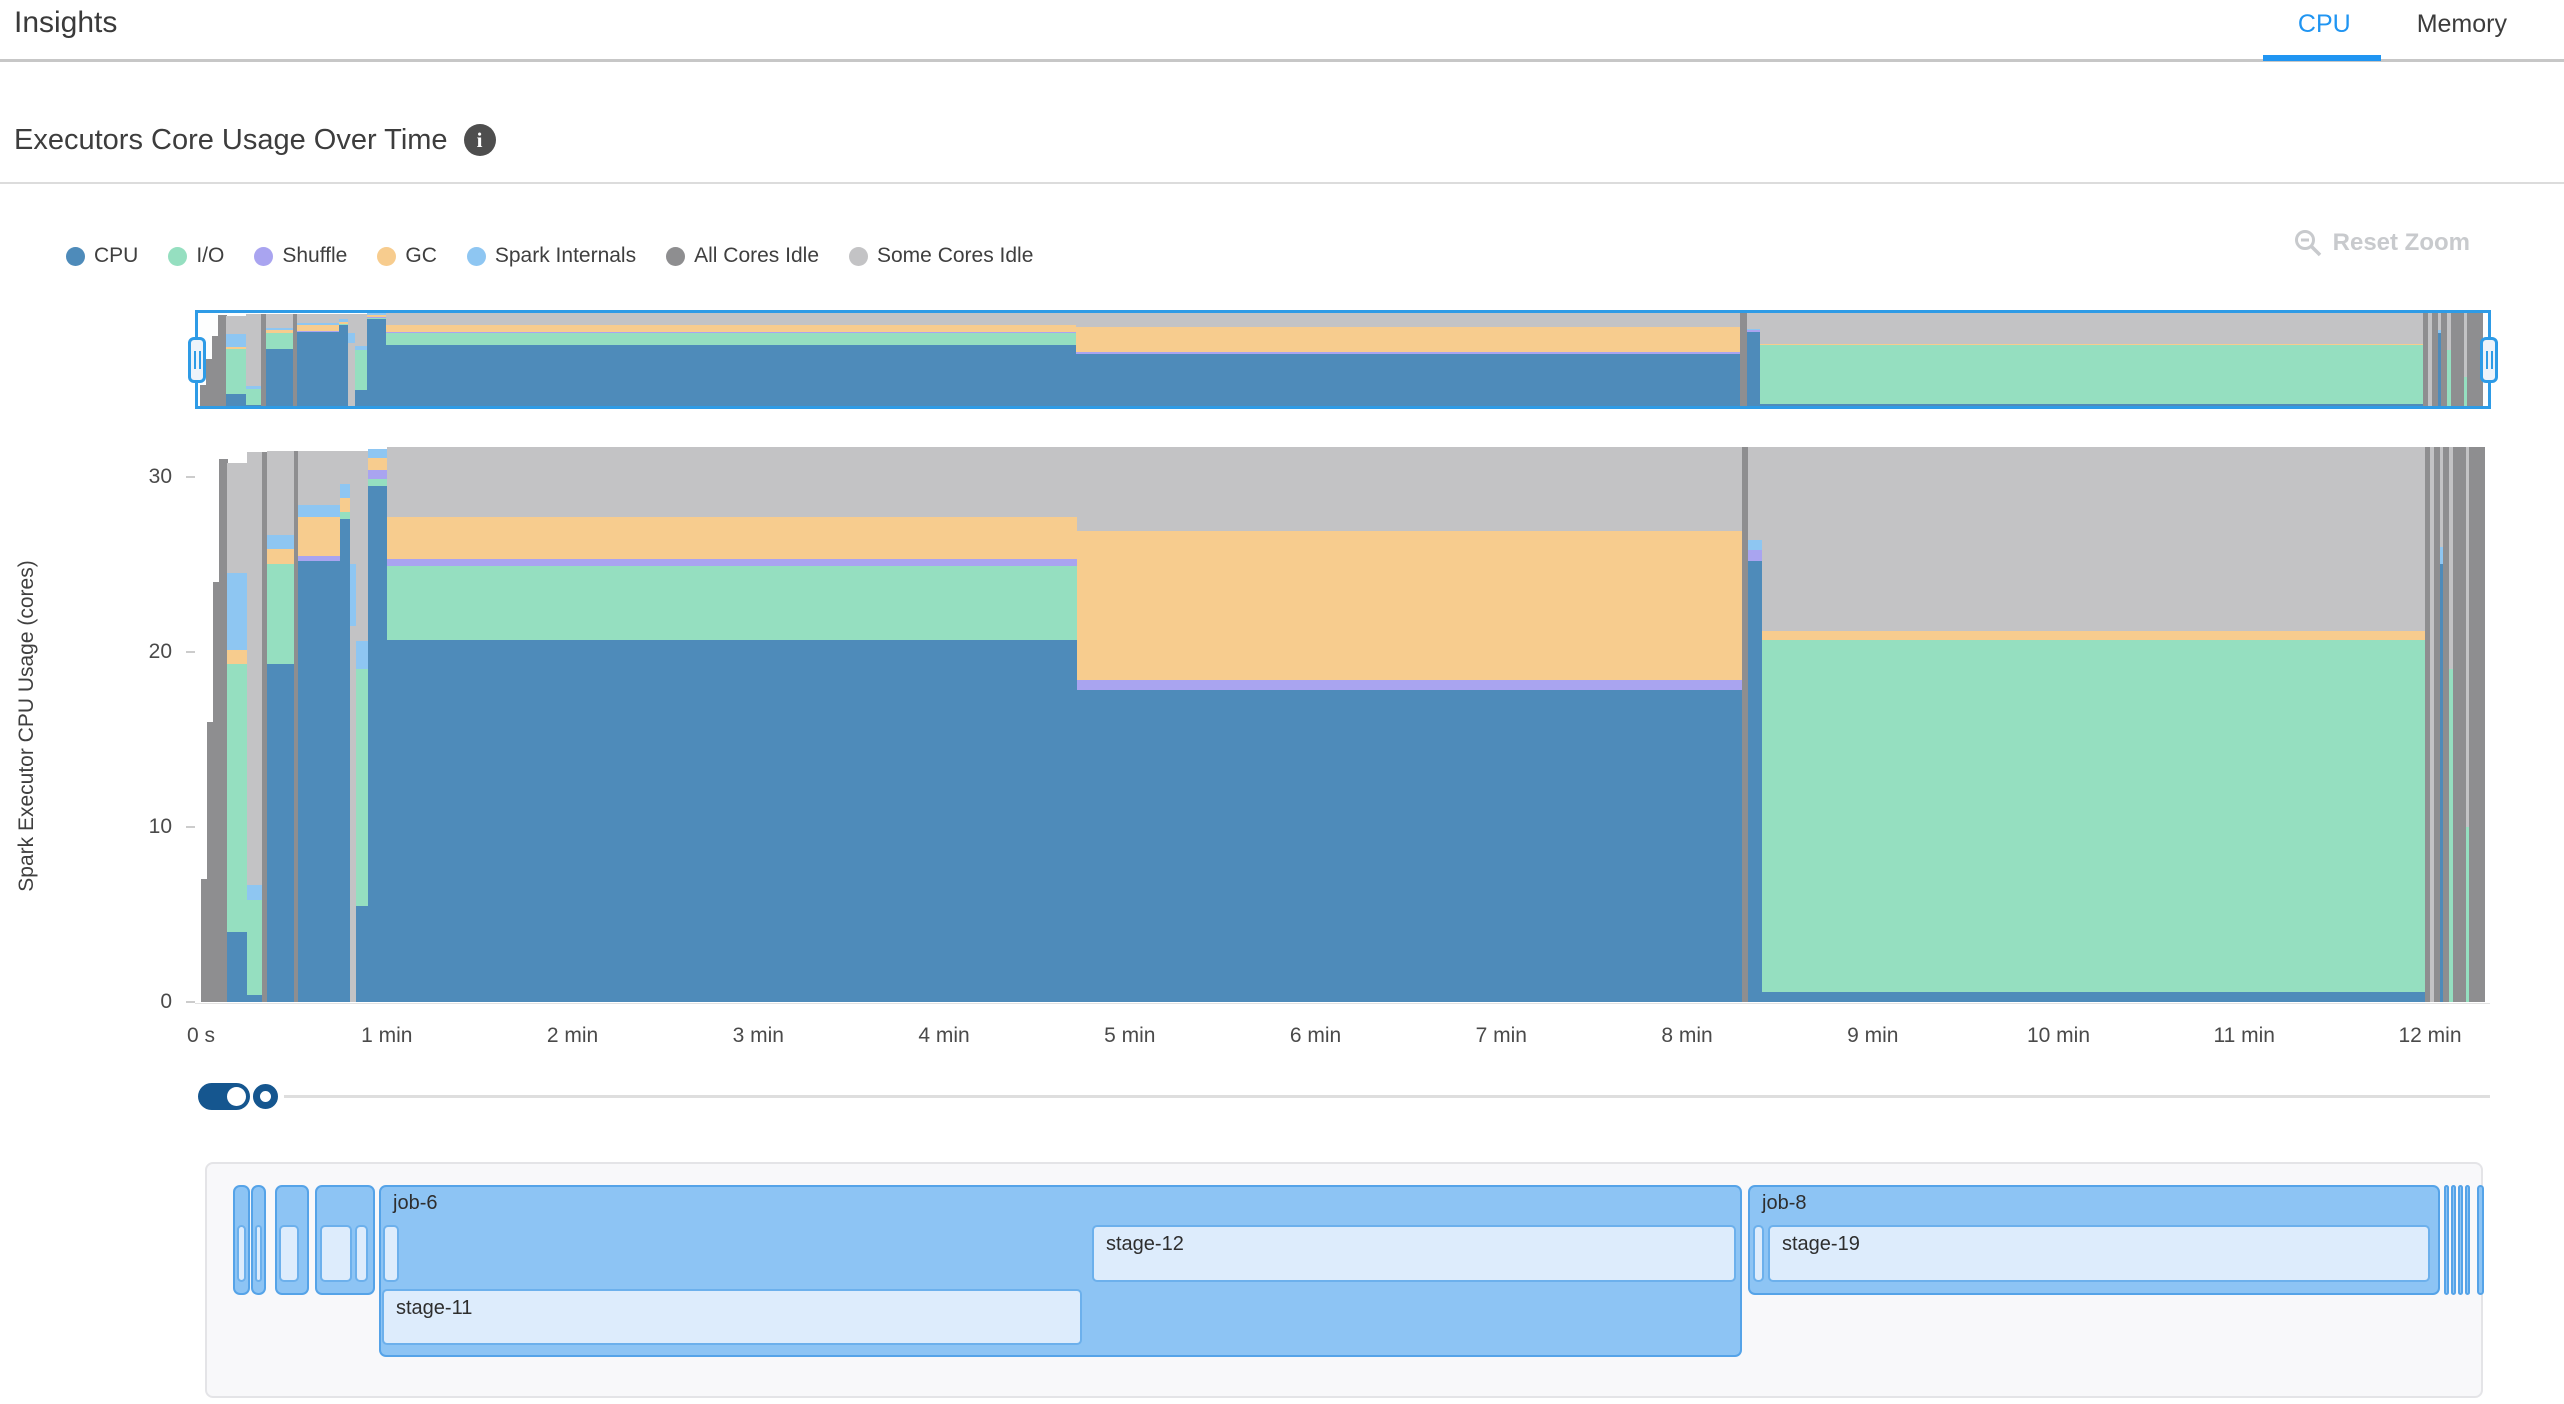  Describe the element at coordinates (160, 826) in the screenshot. I see `y-tick-label: 10` at that location.